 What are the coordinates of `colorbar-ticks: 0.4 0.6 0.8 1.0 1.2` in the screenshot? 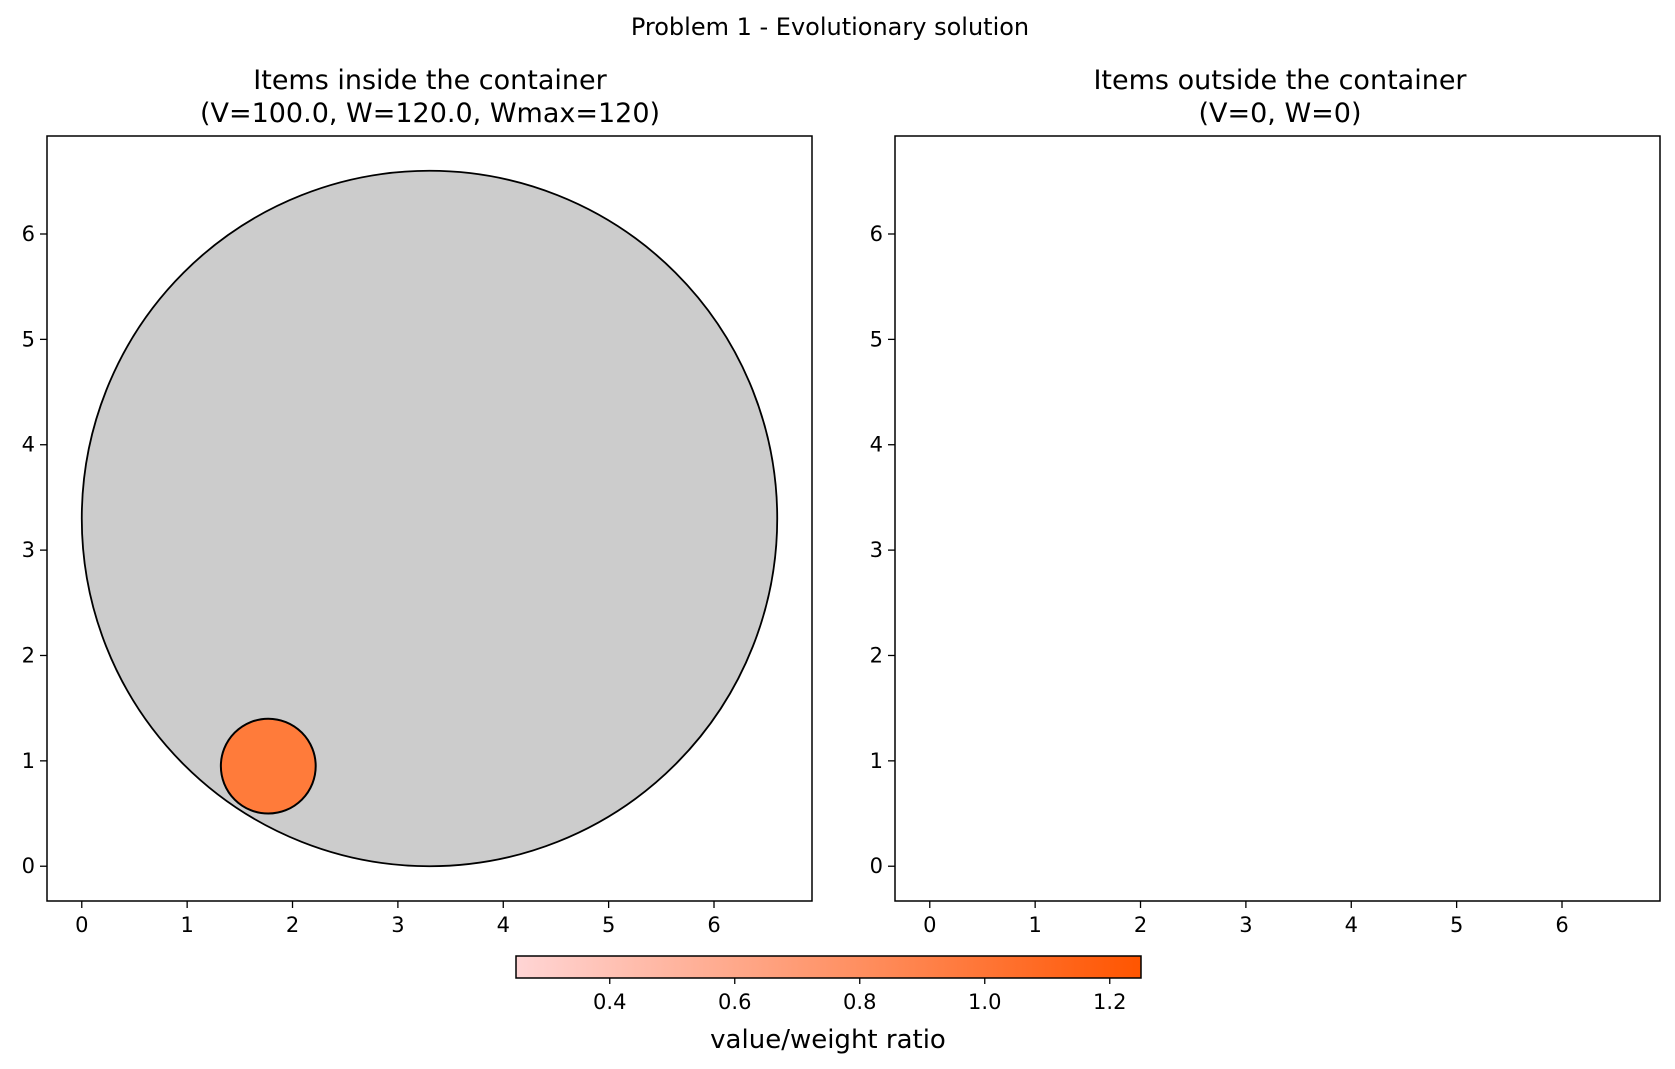 It's located at (859, 996).